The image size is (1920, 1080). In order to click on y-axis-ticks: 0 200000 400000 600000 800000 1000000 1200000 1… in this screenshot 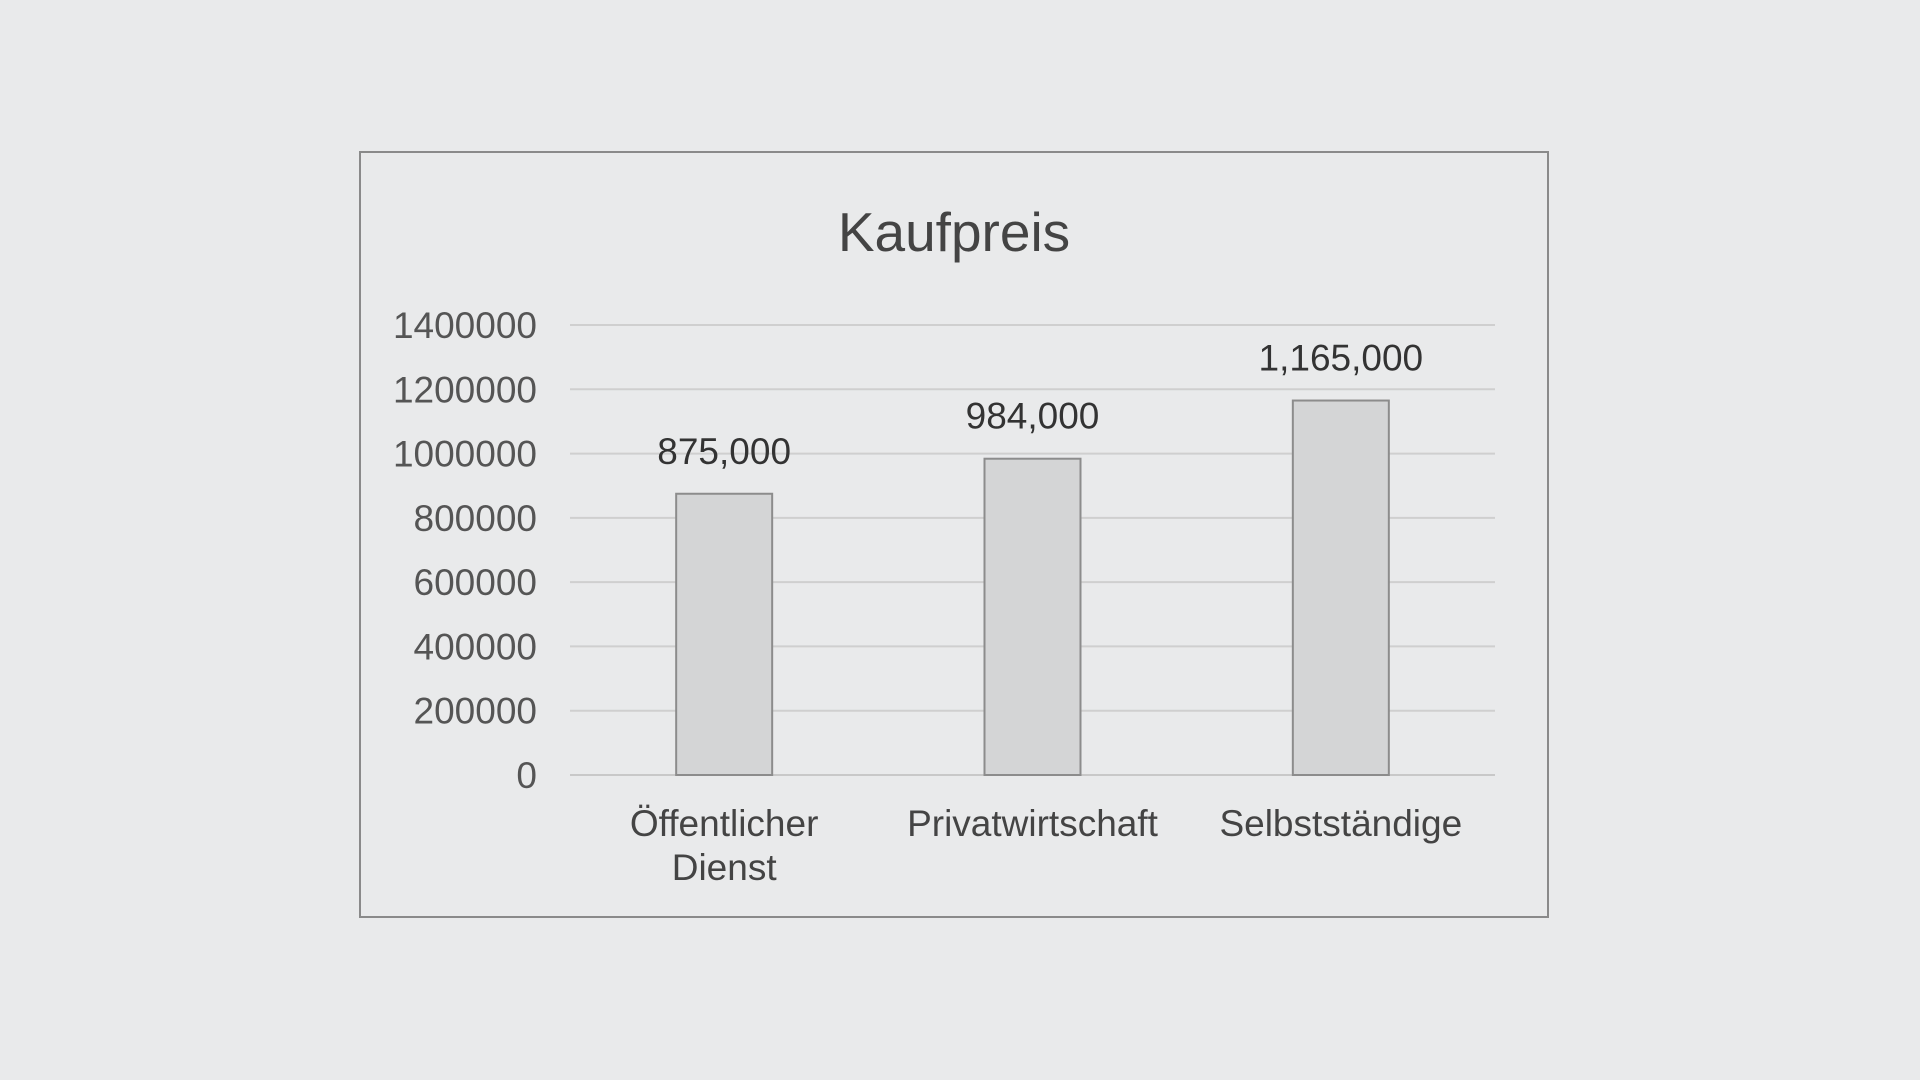, I will do `click(465, 550)`.